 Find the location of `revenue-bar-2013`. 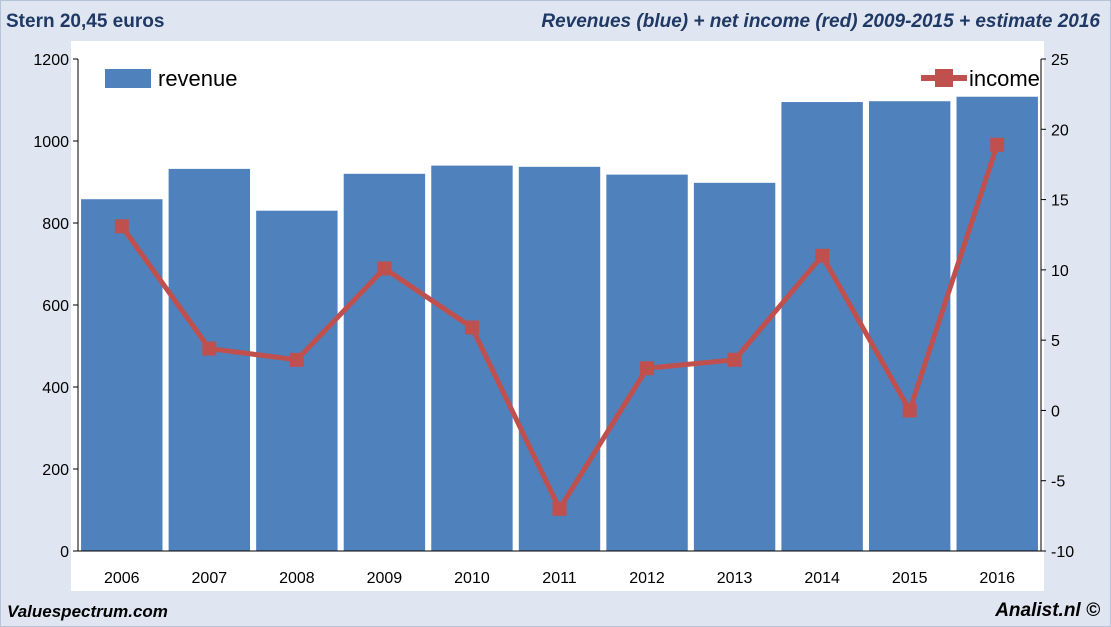

revenue-bar-2013 is located at coordinates (734, 366).